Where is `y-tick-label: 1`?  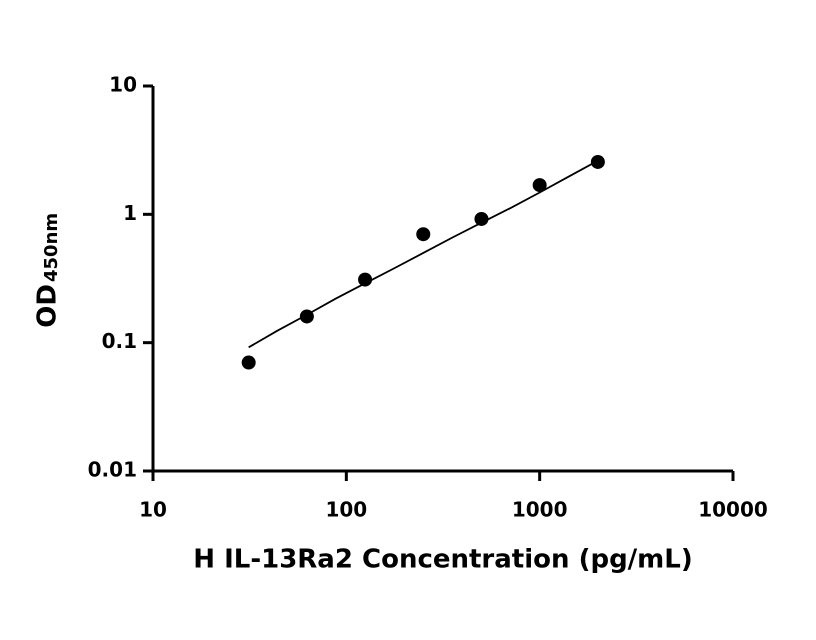 y-tick-label: 1 is located at coordinates (130, 213).